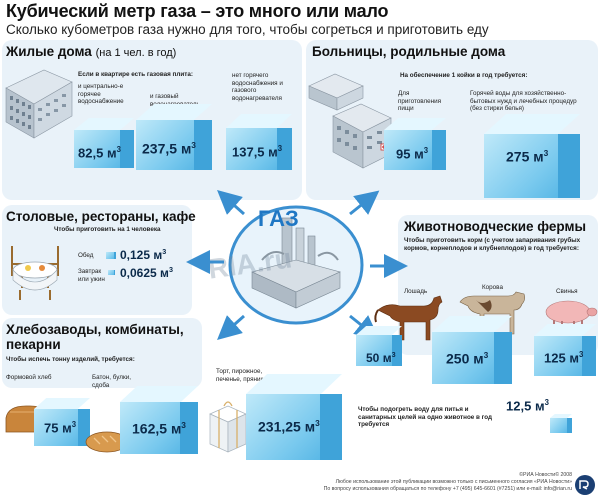 The height and width of the screenshot is (501, 600). What do you see at coordinates (467, 358) in the screenshot?
I see `farms-value-2: 250 м3` at bounding box center [467, 358].